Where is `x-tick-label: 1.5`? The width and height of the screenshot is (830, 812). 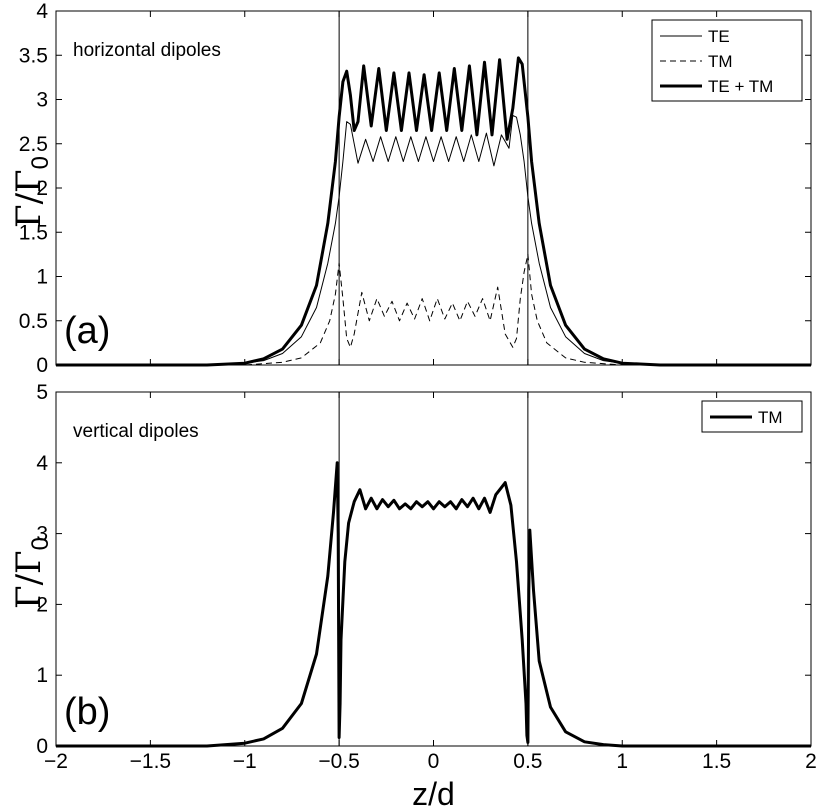 x-tick-label: 1.5 is located at coordinates (716, 761).